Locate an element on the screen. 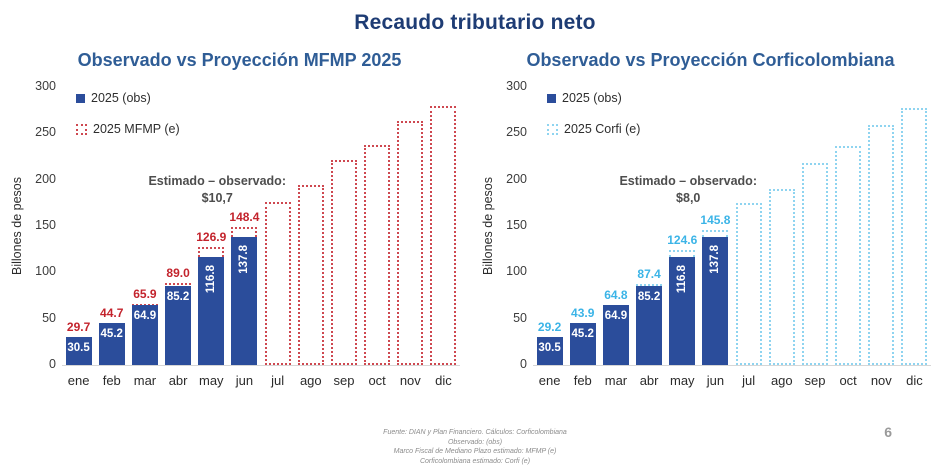 Image resolution: width=950 pixels, height=466 pixels. bar-group-may: 116.8 126.9 is located at coordinates (211, 226).